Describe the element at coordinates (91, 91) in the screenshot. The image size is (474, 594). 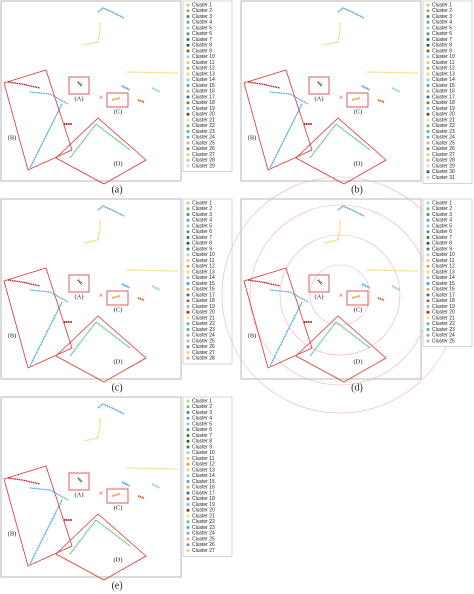
I see `plot-frame` at that location.